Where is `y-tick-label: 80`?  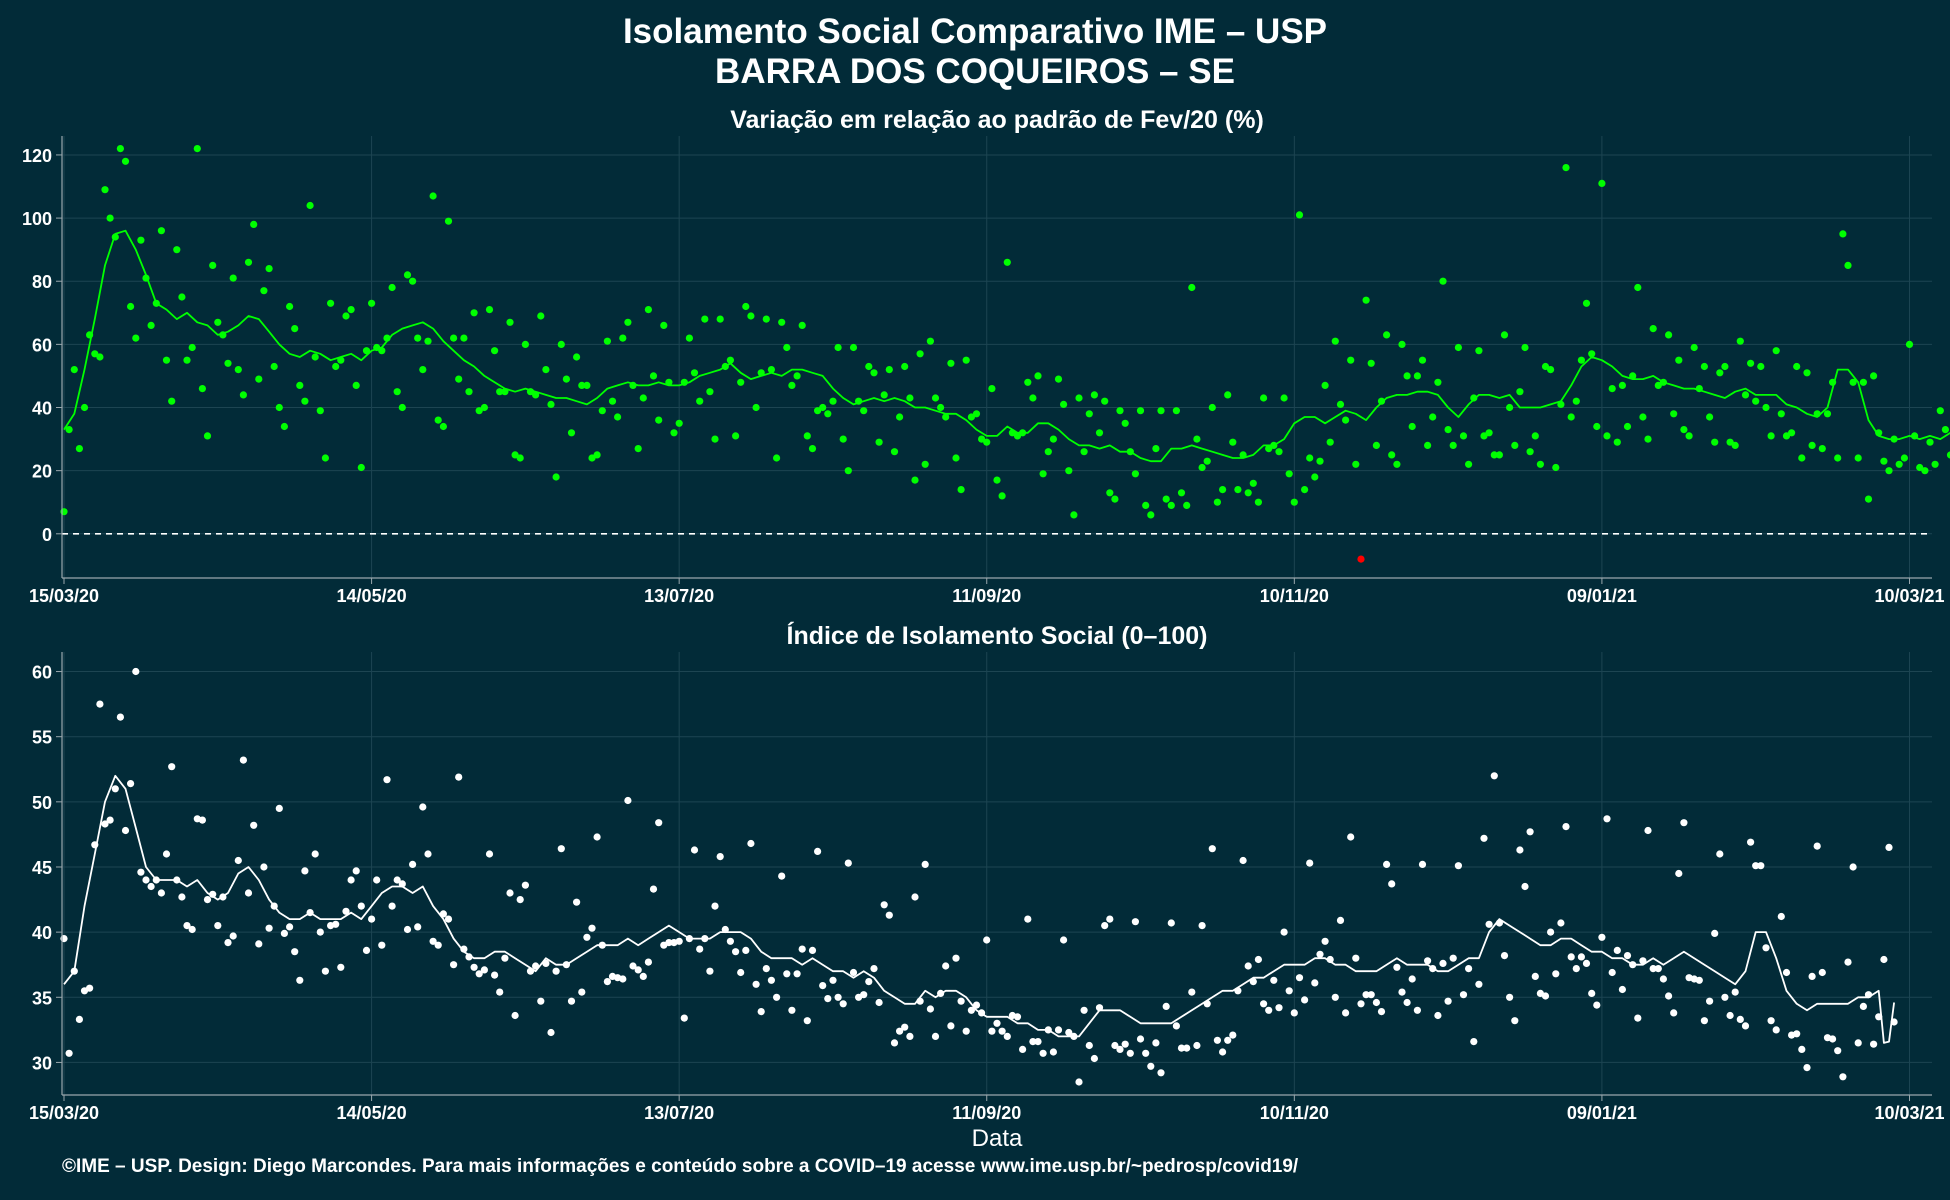 y-tick-label: 80 is located at coordinates (42, 282).